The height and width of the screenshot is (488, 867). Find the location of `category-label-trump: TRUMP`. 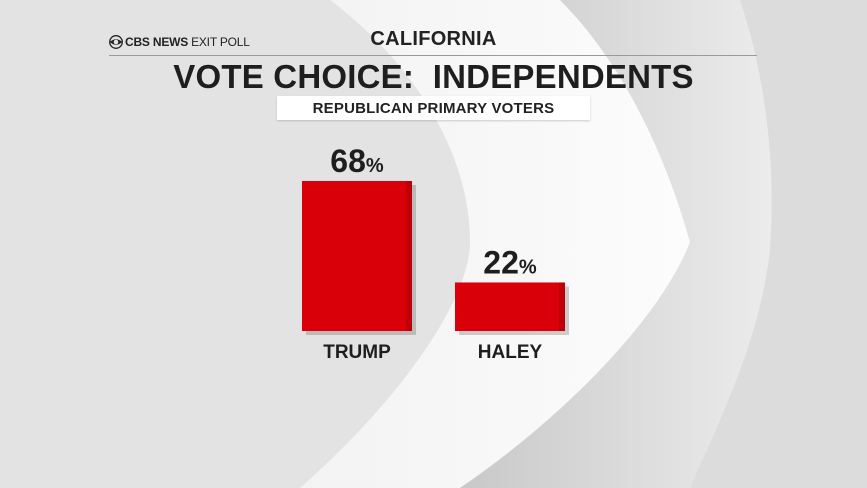

category-label-trump: TRUMP is located at coordinates (357, 352).